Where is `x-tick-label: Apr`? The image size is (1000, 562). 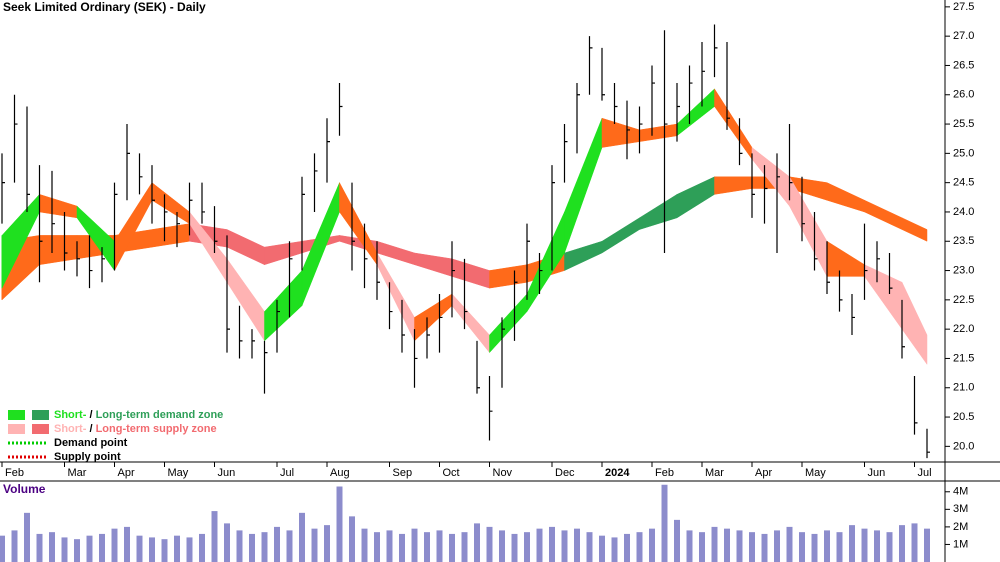
x-tick-label: Apr is located at coordinates (763, 473).